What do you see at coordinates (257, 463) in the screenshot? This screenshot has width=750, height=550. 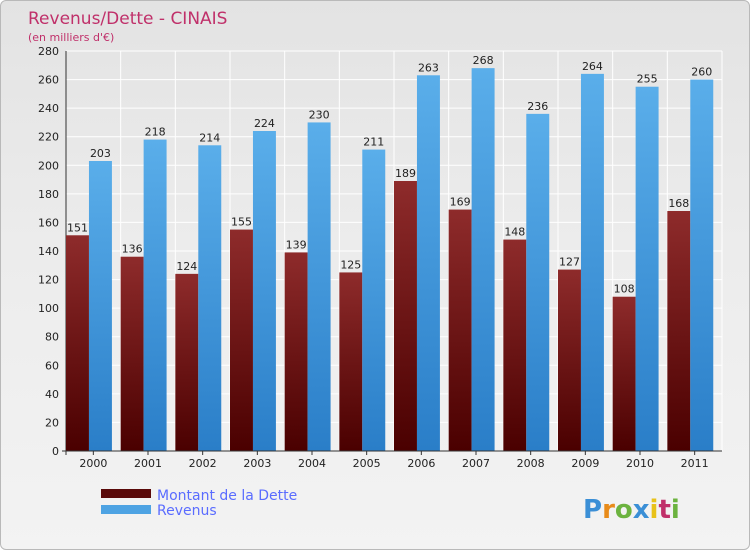 I see `x-tick-label: 2003` at bounding box center [257, 463].